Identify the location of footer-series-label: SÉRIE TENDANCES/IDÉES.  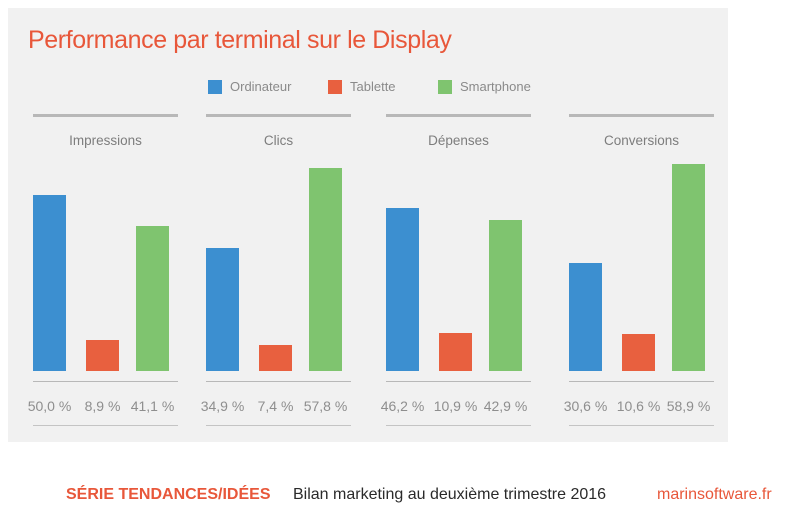
(168, 494).